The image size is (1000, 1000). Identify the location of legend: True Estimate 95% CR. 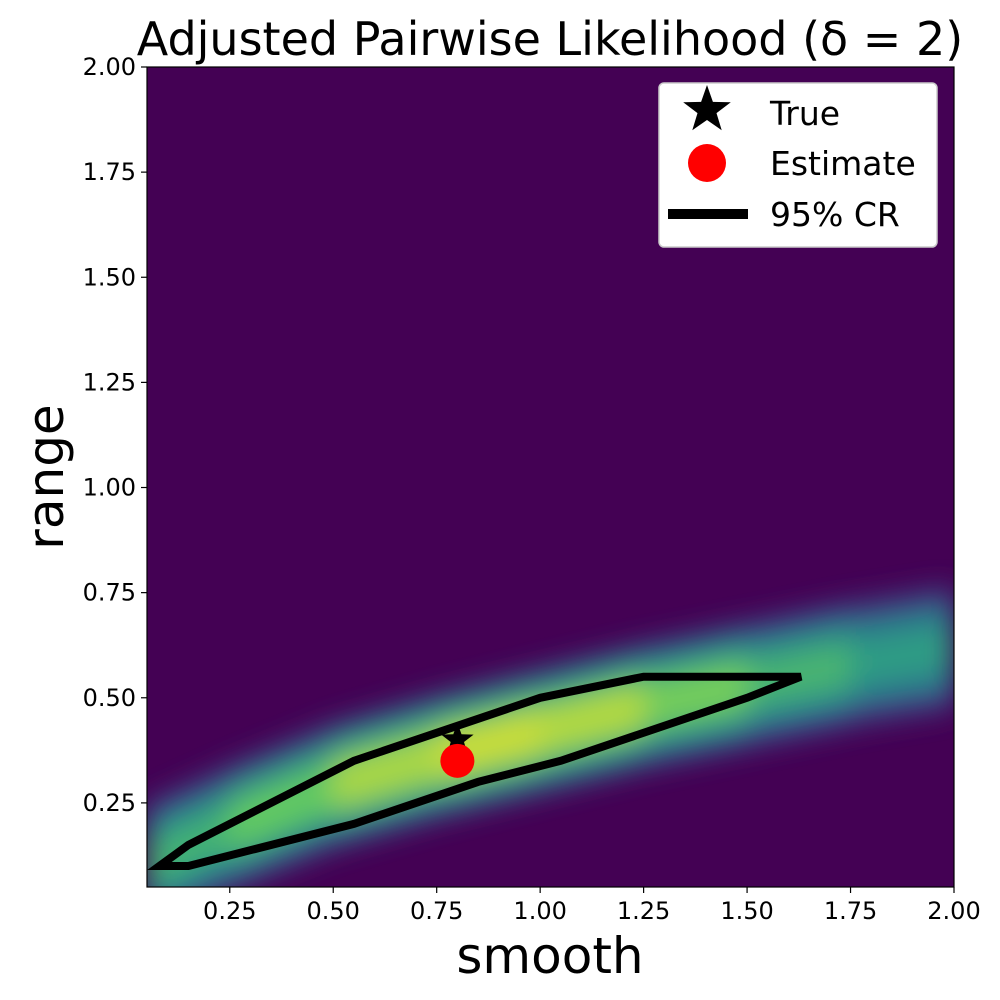
(798, 165).